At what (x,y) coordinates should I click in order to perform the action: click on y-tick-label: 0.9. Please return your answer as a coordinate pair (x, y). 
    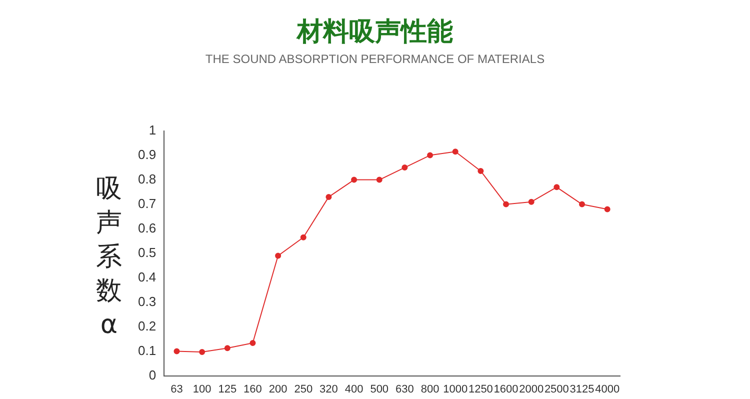
    Looking at the image, I should click on (147, 154).